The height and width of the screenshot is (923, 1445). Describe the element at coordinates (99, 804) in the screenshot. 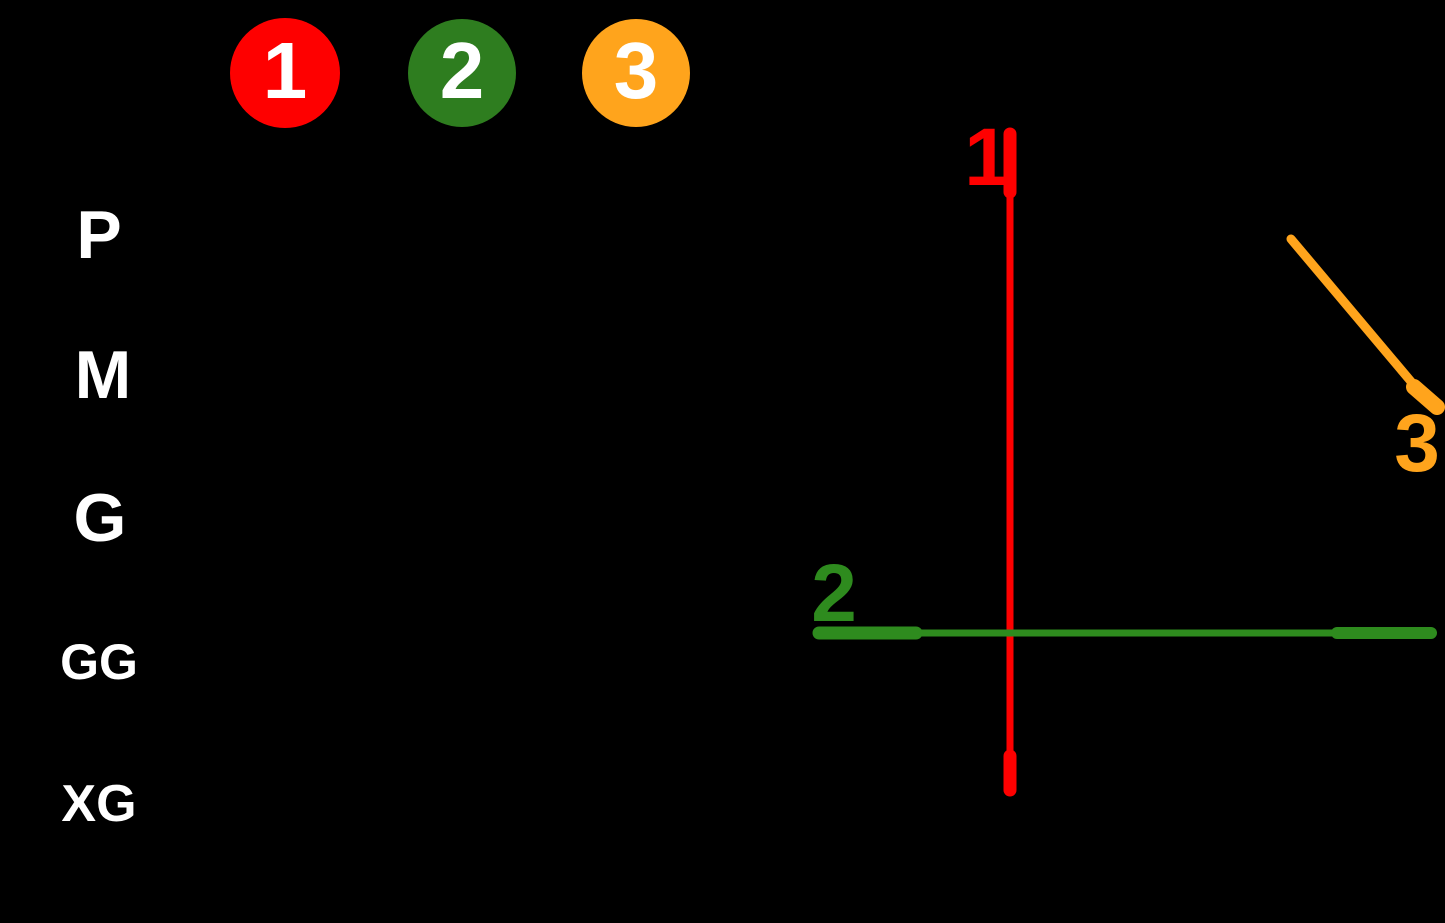

I see `size-label-xg: XG` at that location.